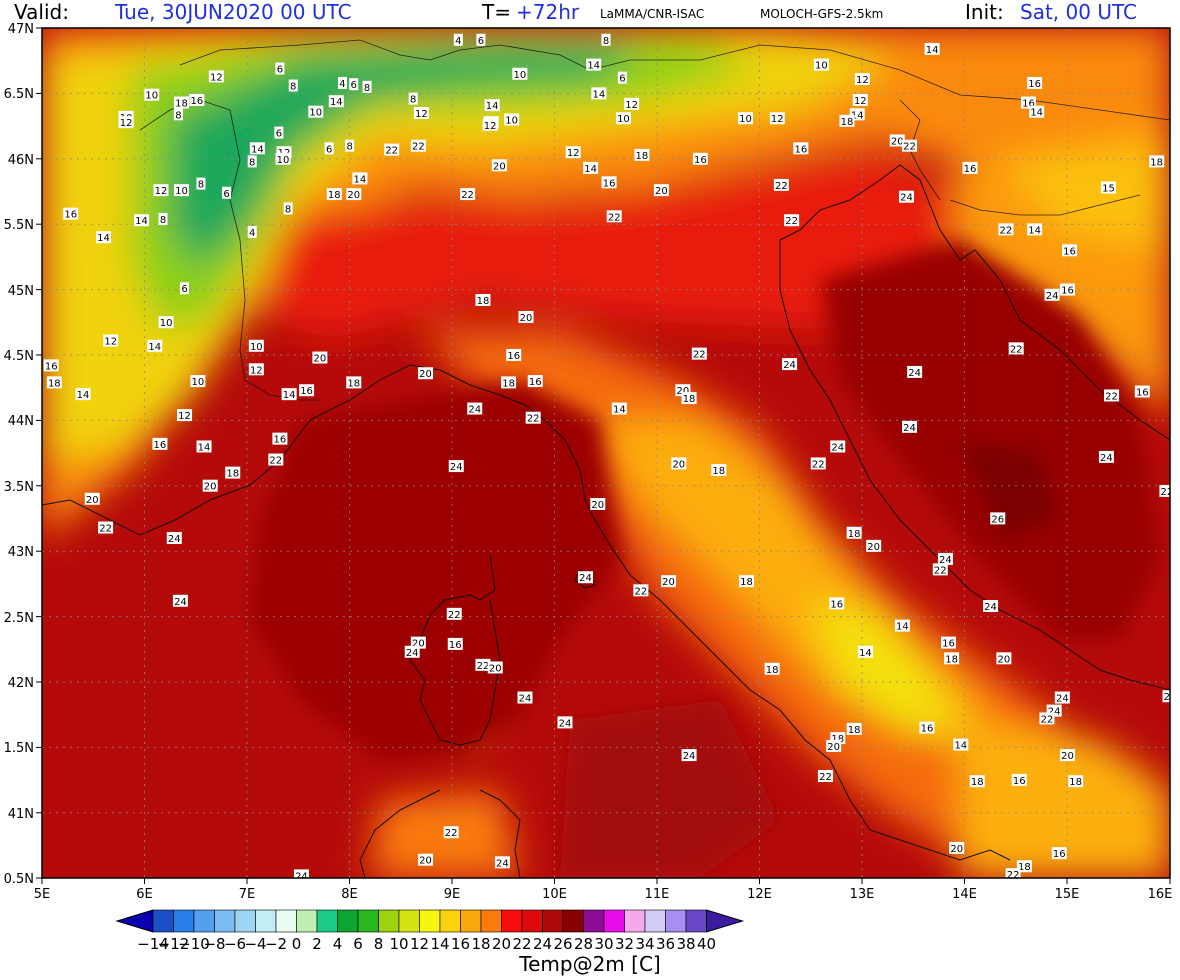 Image resolution: width=1180 pixels, height=980 pixels. What do you see at coordinates (226, 194) in the screenshot?
I see `contour-label: 6` at bounding box center [226, 194].